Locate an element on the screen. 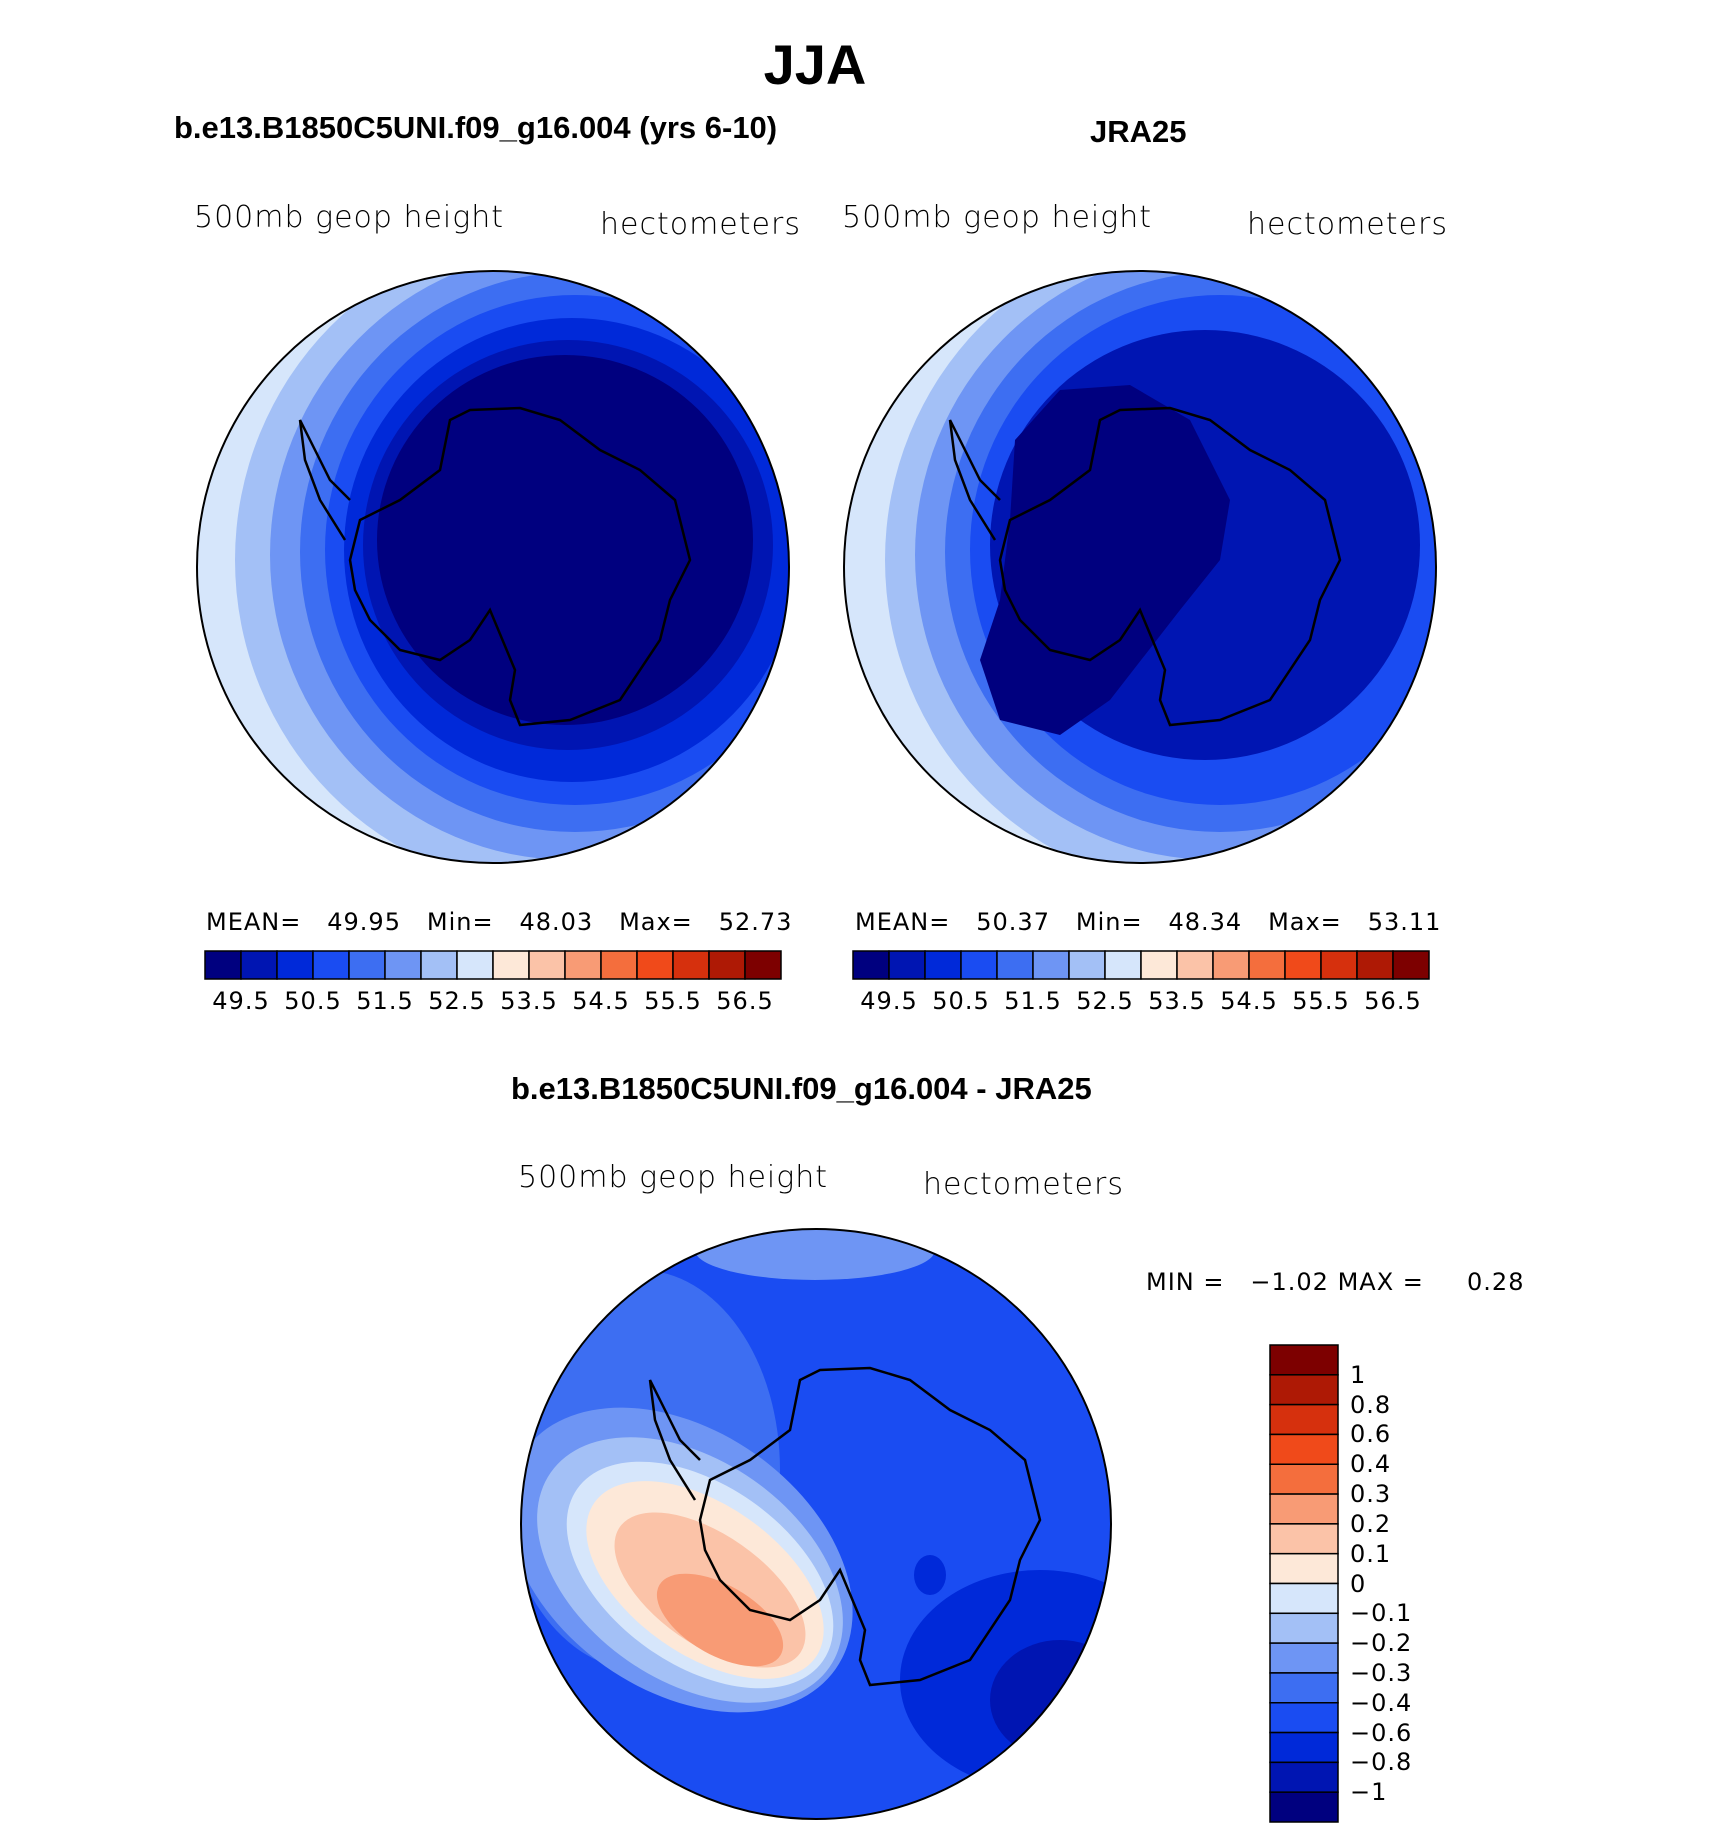 Image resolution: width=1710 pixels, height=1839 pixels. diff-colorbar-tick-label: 0.6 is located at coordinates (1371, 1434).